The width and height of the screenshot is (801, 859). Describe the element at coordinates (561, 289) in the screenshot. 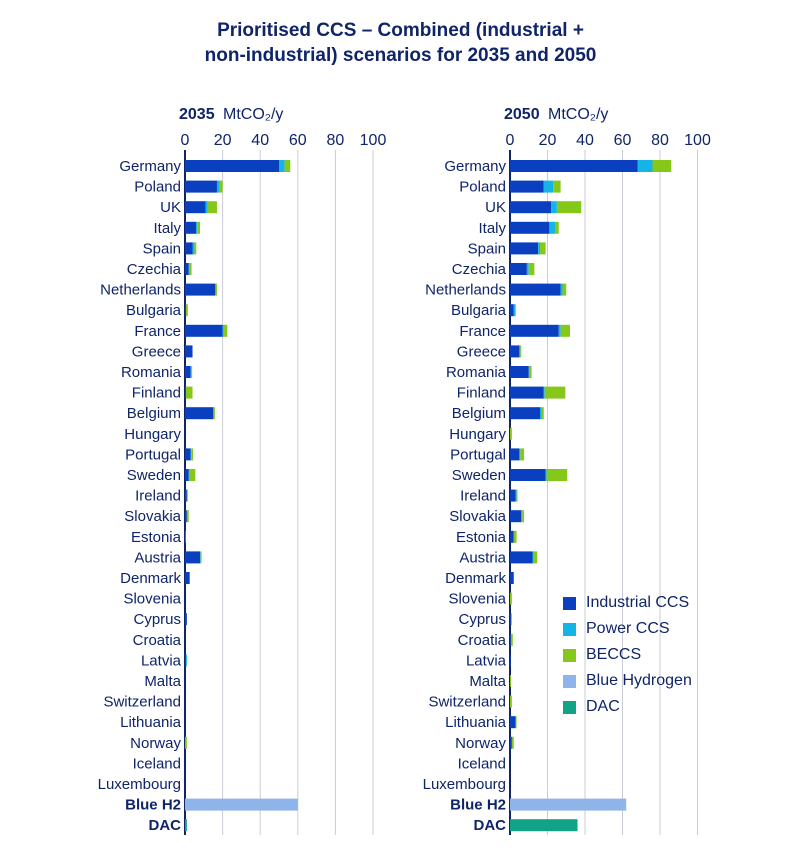

I see `bar-2050-netherlands-power-ccs` at that location.